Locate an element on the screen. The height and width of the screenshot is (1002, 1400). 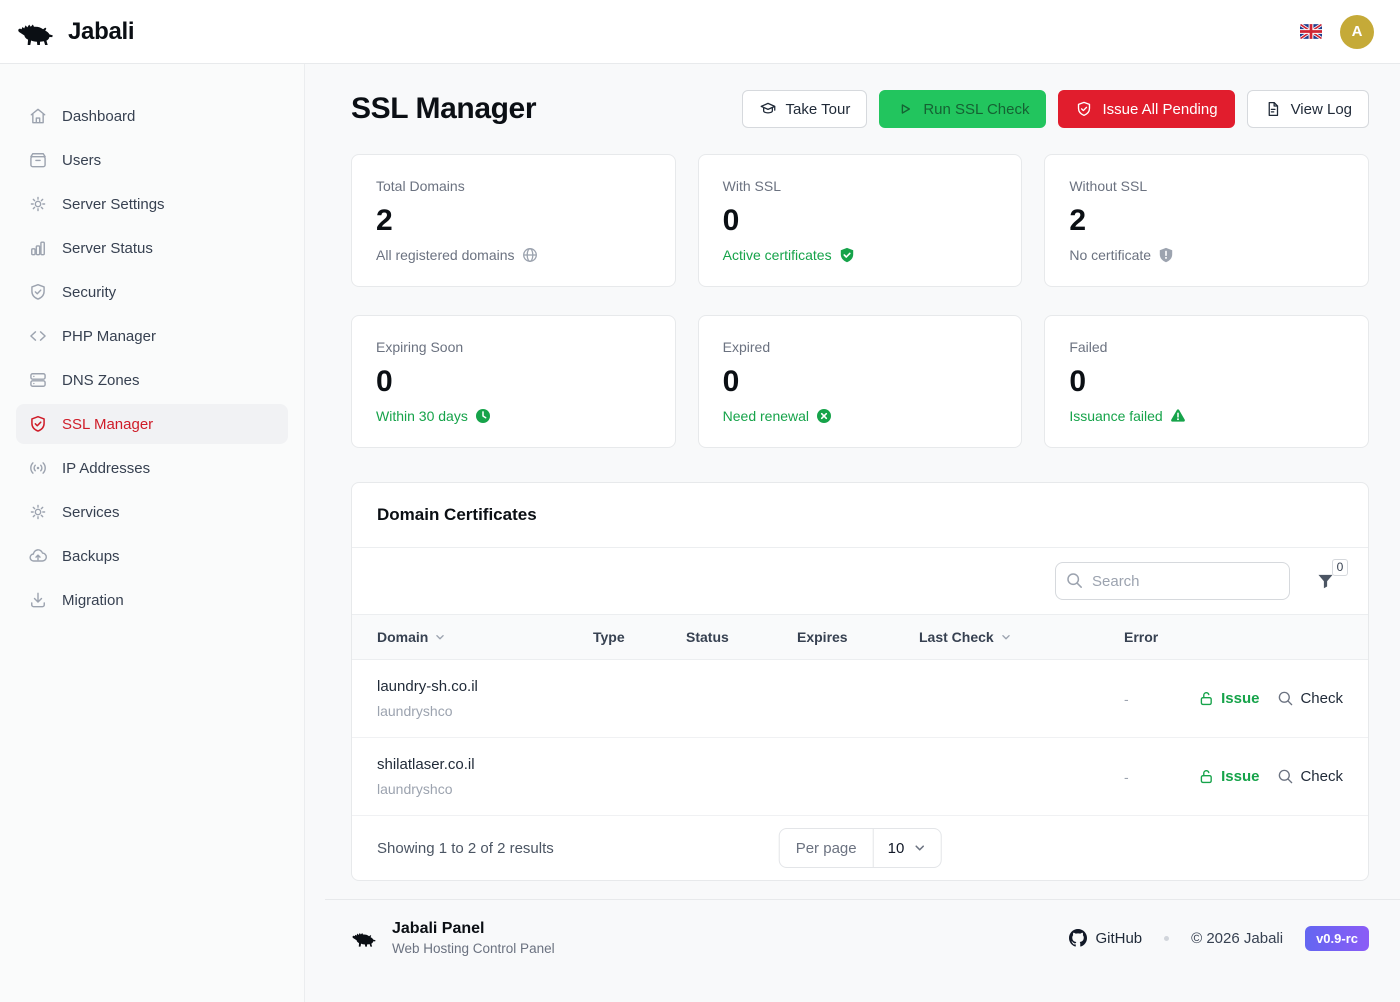
sidebar-item-services: Services is located at coordinates (152, 512).